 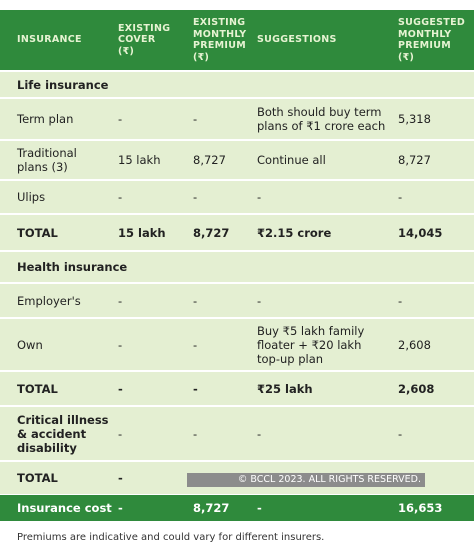 I want to click on cell: Continue all, so click(x=291, y=160).